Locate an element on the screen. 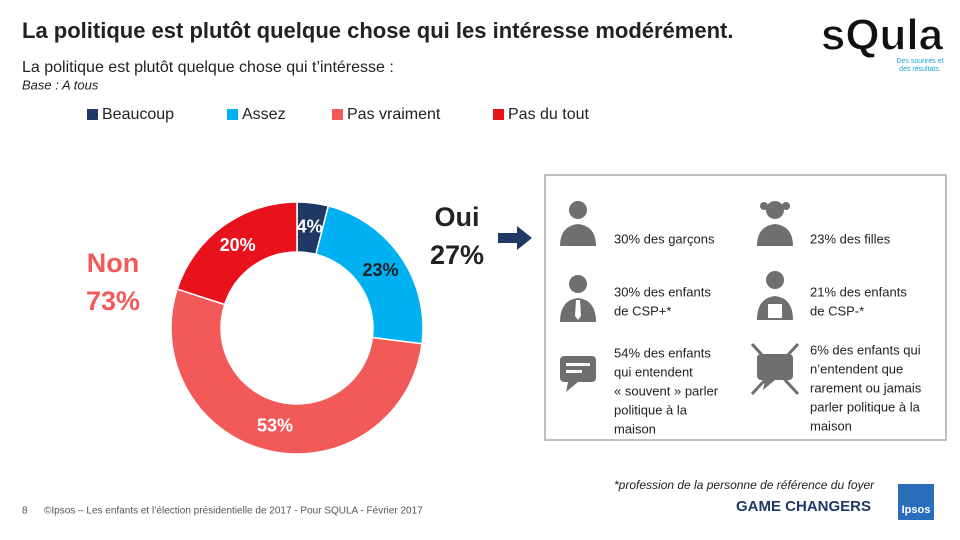  legend-label: Beaucoup is located at coordinates (138, 114).